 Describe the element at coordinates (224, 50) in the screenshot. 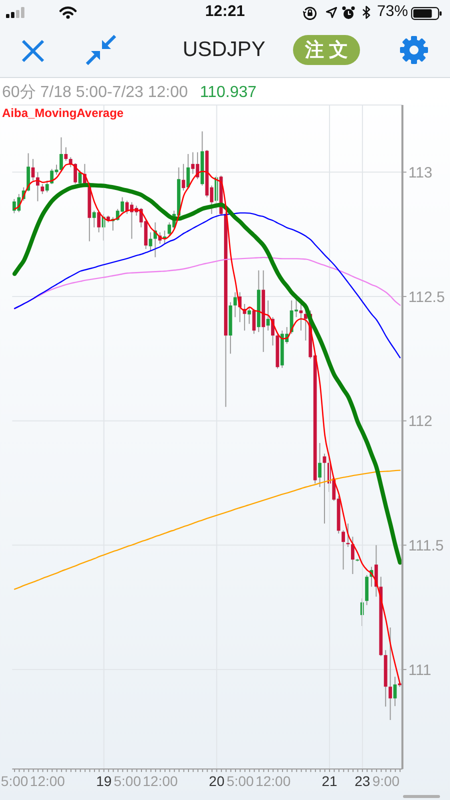

I see `chart-title: USDJPY` at that location.